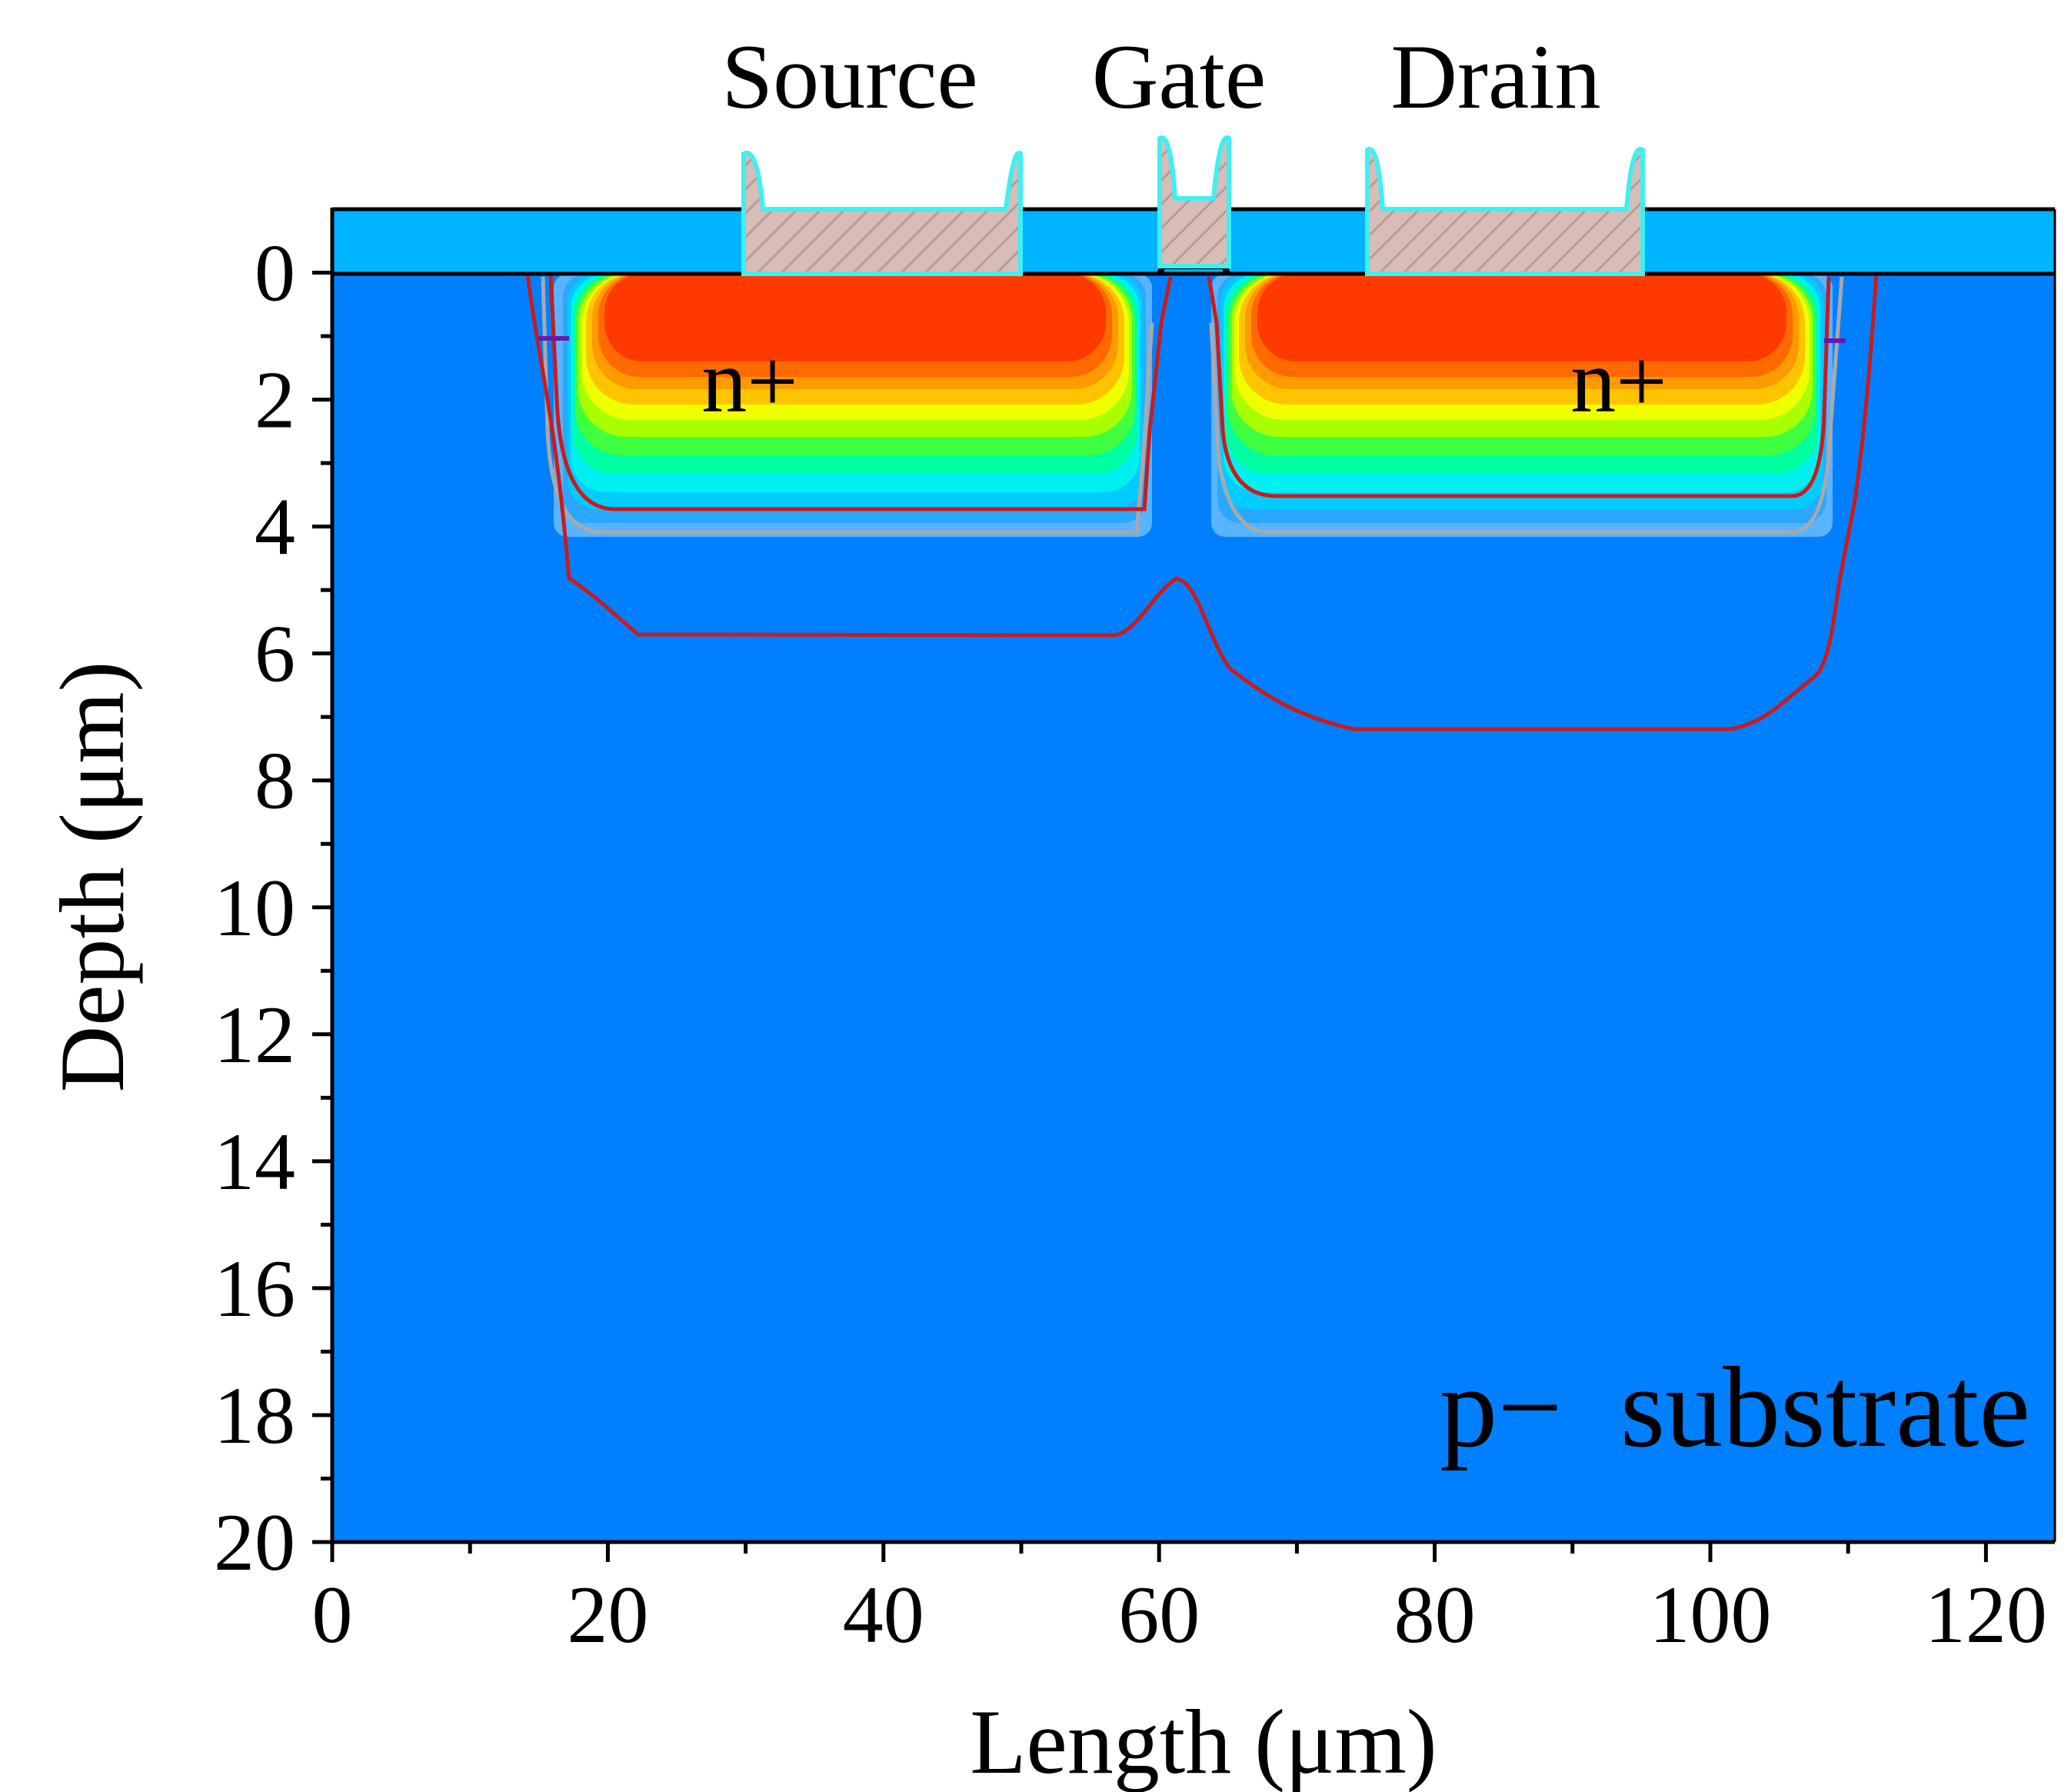 The image size is (2071, 1792). What do you see at coordinates (255, 1542) in the screenshot?
I see `y-tick-label: 20` at bounding box center [255, 1542].